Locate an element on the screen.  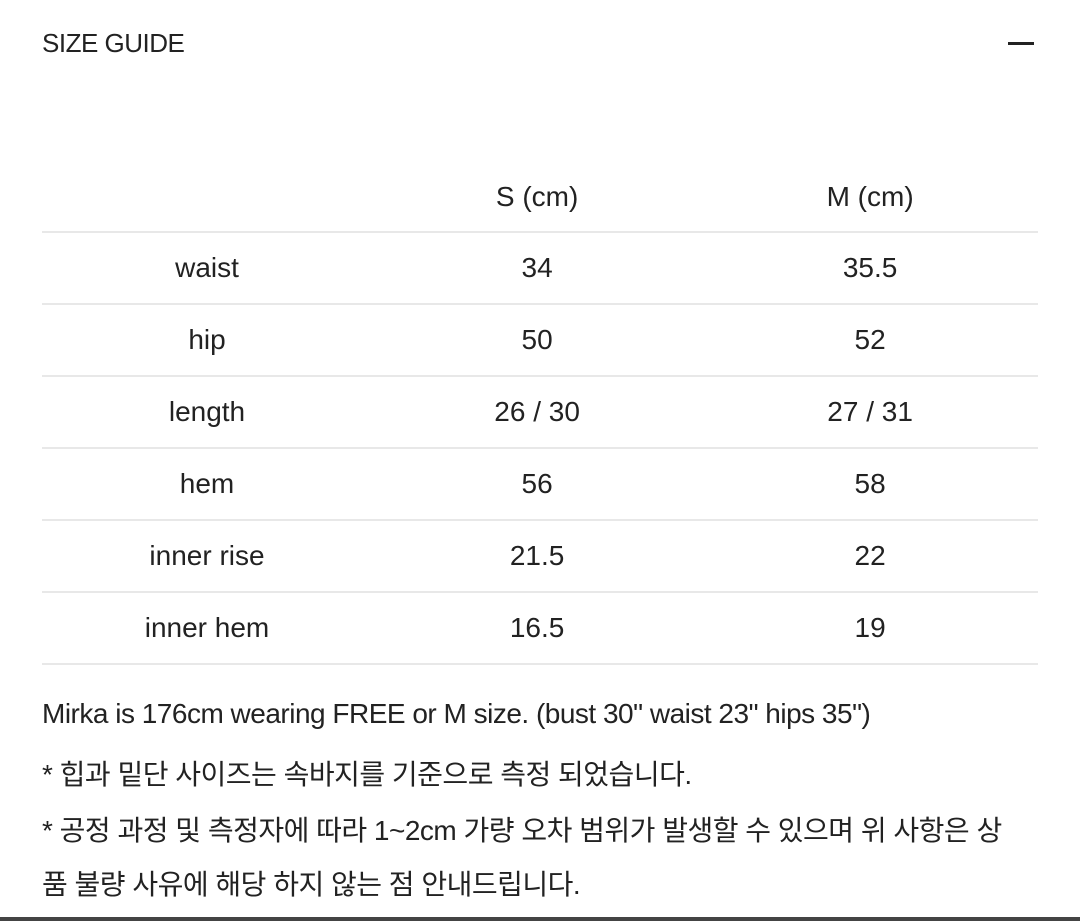
measurement-value: 56 is located at coordinates (537, 484).